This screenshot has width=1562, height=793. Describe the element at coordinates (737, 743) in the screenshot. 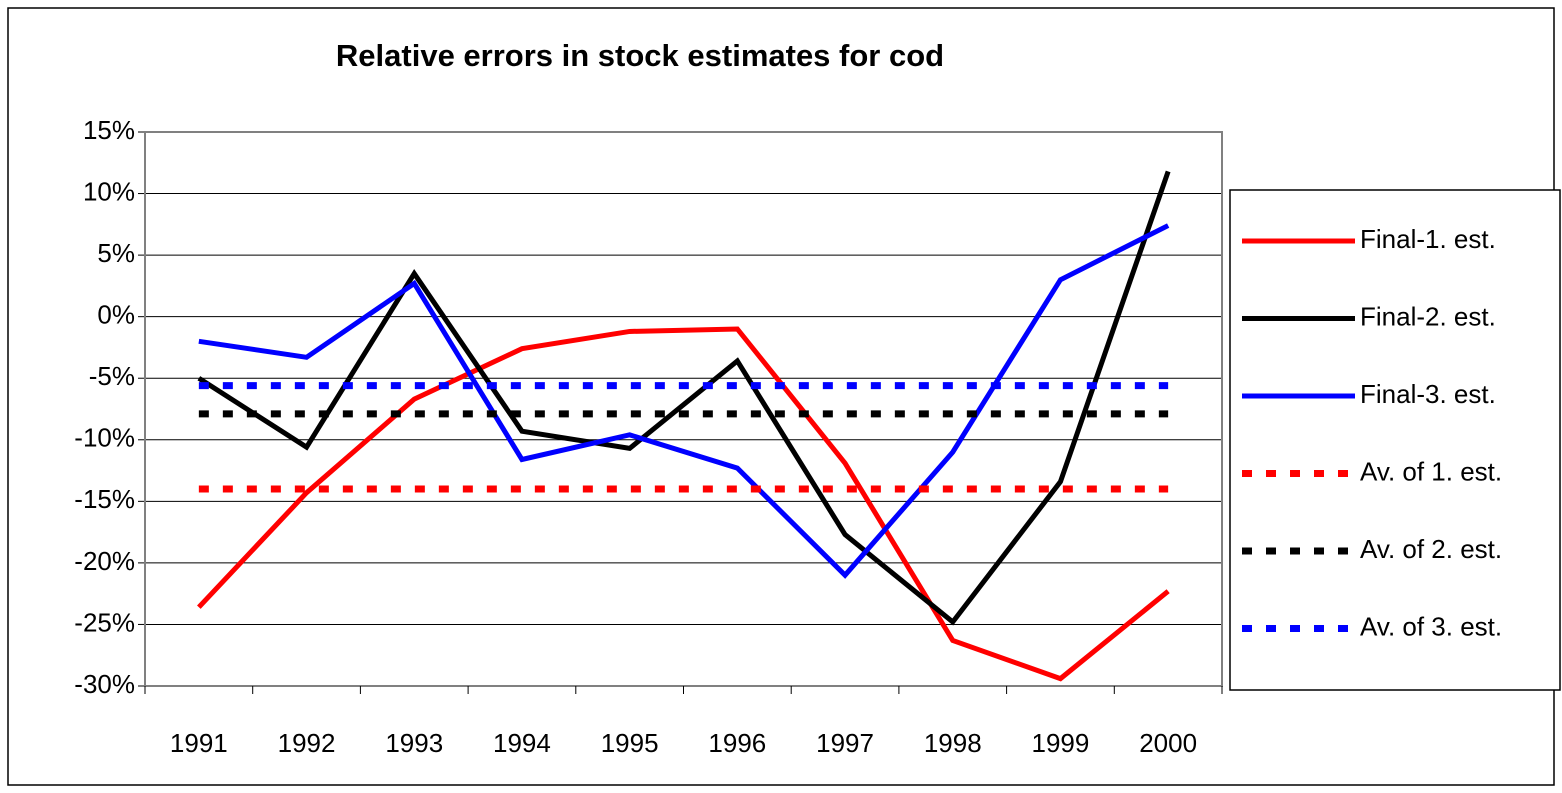

I see `x-tick-label: 1996` at that location.